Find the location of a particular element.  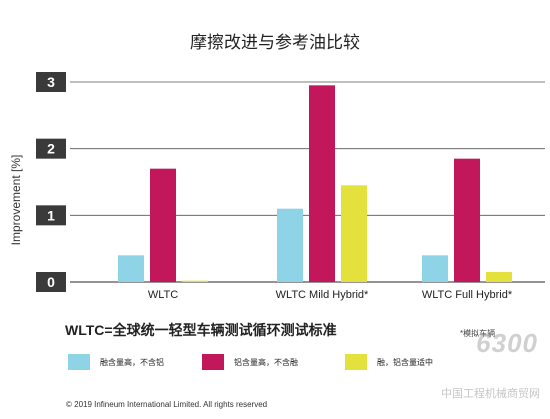

legend-label: 铝含量高，不含融 is located at coordinates (266, 362).